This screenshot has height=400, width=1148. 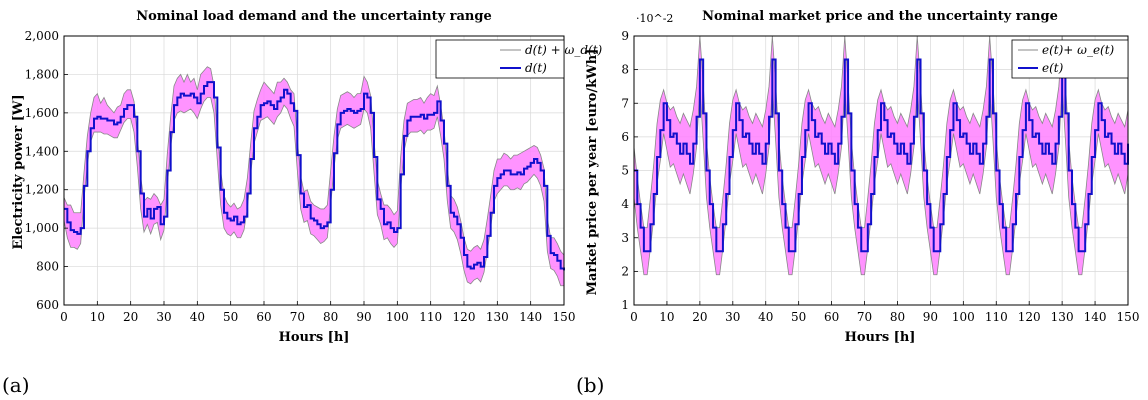 What do you see at coordinates (666, 317) in the screenshot?
I see `chart-b-x-tick-label: 10` at bounding box center [666, 317].